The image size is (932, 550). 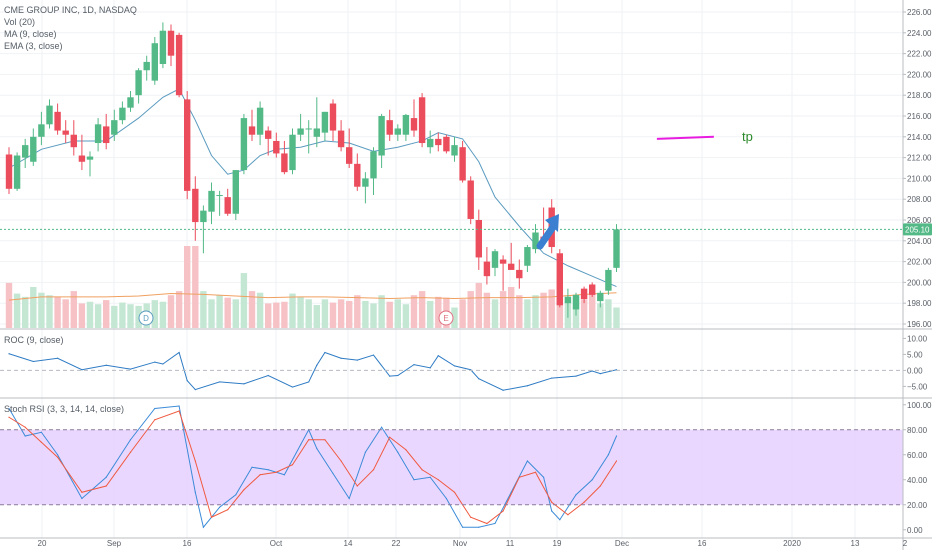 What do you see at coordinates (919, 33) in the screenshot?
I see `y-tick-label: 224.00` at bounding box center [919, 33].